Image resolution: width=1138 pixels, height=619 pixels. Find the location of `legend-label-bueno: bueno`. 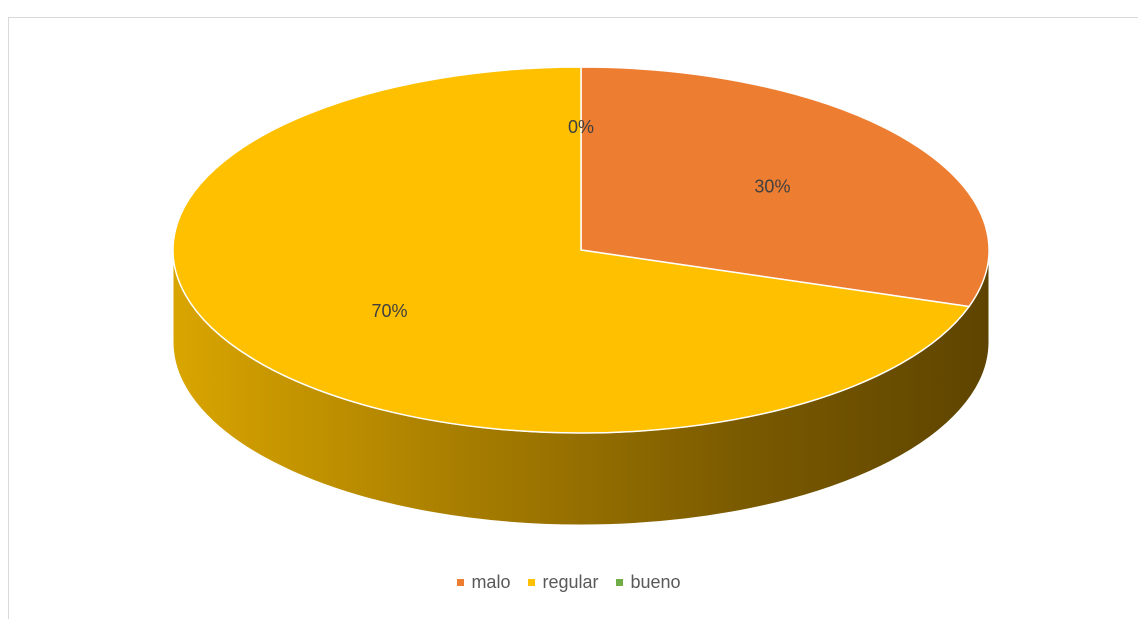

legend-label-bueno: bueno is located at coordinates (655, 582).